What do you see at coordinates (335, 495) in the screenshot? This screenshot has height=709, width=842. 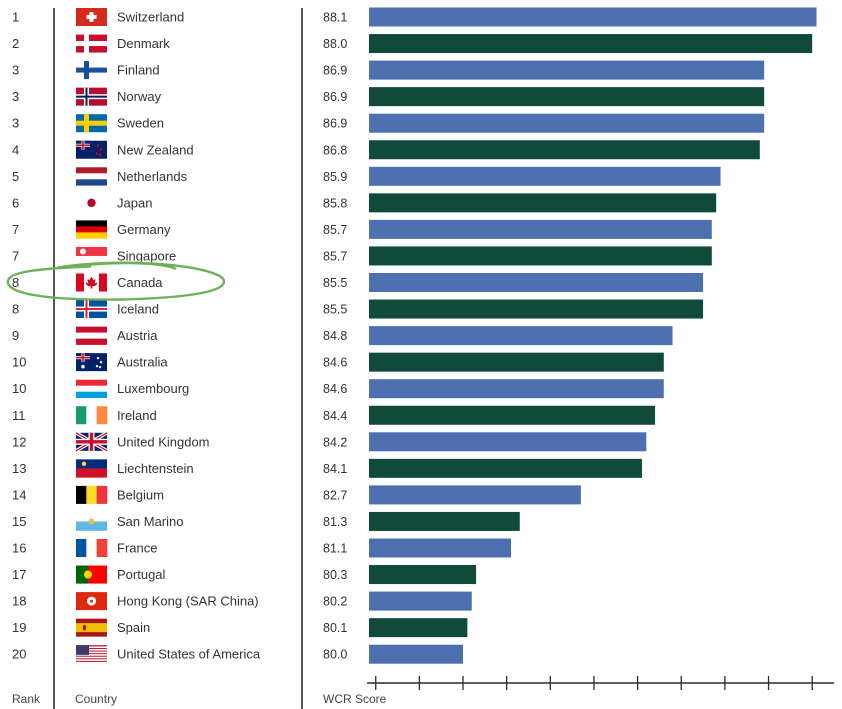 I see `score-value-label: 82.7` at bounding box center [335, 495].